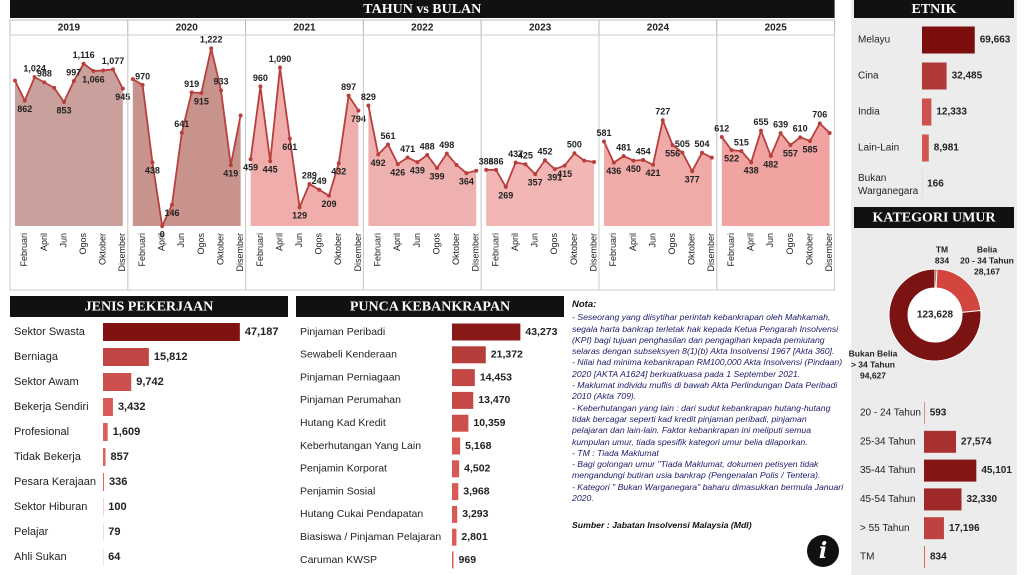 This screenshot has height=575, width=1024. What do you see at coordinates (150, 382) in the screenshot?
I see `value-label: 9,742` at bounding box center [150, 382].